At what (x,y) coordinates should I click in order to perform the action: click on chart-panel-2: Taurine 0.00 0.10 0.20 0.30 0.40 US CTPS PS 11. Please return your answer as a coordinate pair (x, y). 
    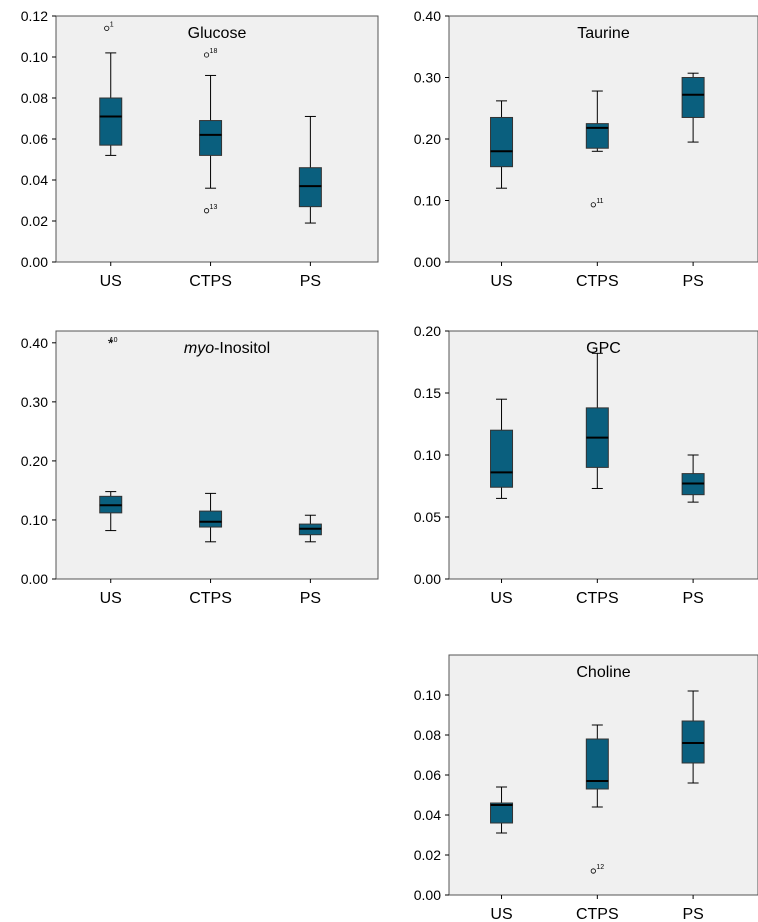
    Looking at the image, I should click on (586, 149).